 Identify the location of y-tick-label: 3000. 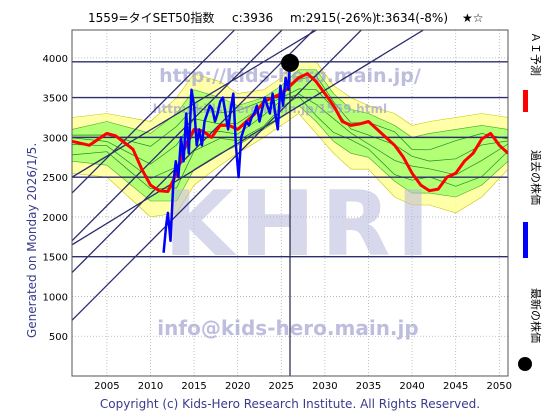
(55, 138).